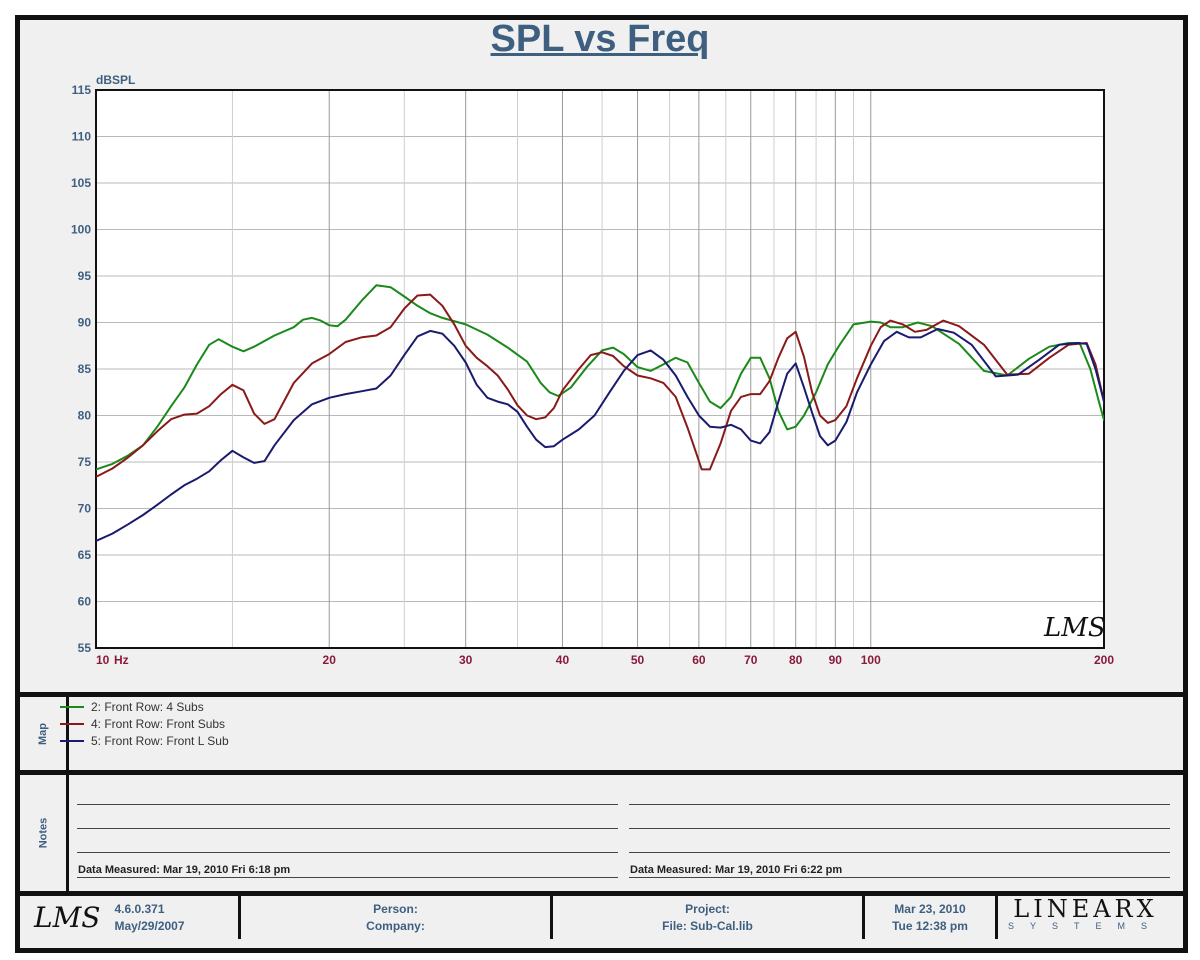 The image size is (1200, 960). I want to click on y-tick-label: 75, so click(85, 462).